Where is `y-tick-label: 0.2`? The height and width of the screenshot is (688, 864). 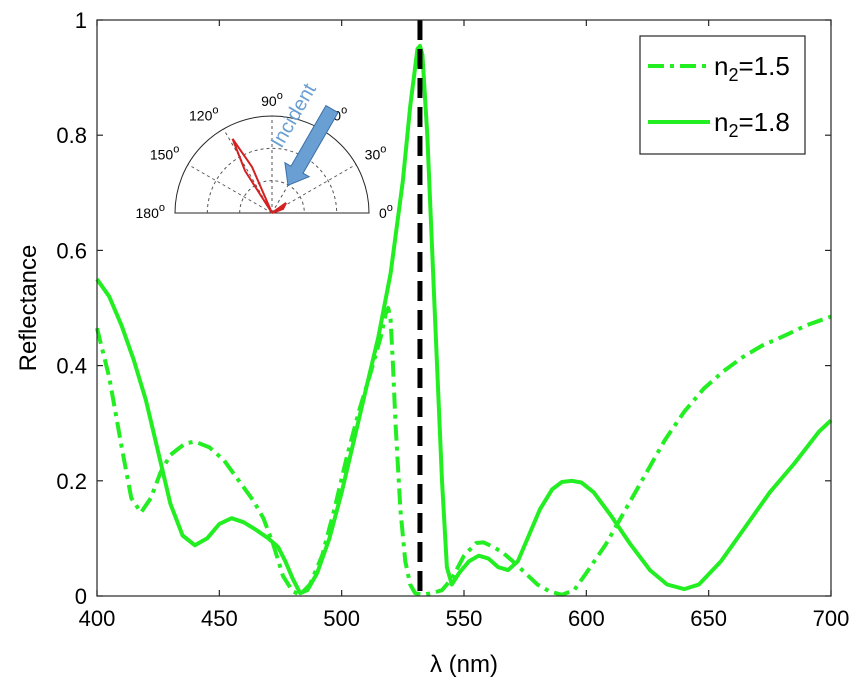 y-tick-label: 0.2 is located at coordinates (71, 481).